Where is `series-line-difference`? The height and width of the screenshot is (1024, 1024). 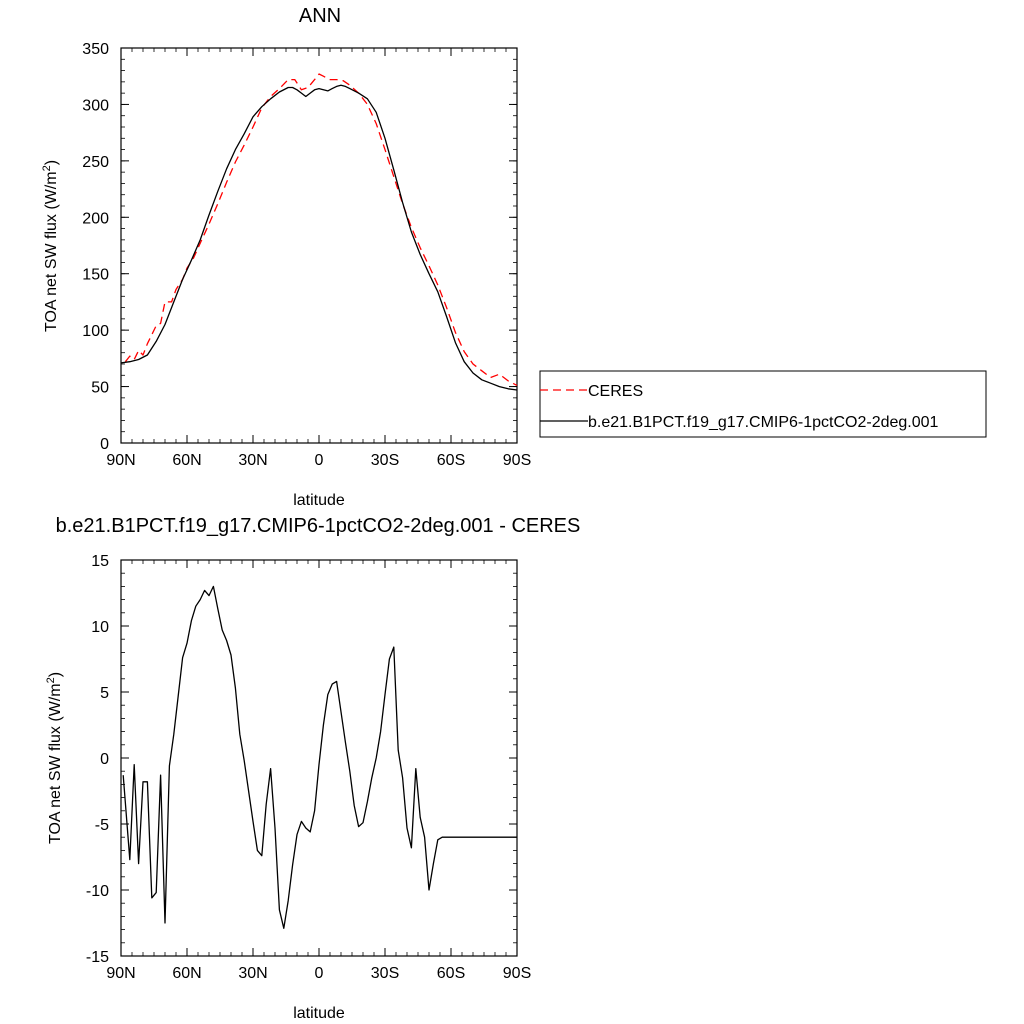 series-line-difference is located at coordinates (319, 757).